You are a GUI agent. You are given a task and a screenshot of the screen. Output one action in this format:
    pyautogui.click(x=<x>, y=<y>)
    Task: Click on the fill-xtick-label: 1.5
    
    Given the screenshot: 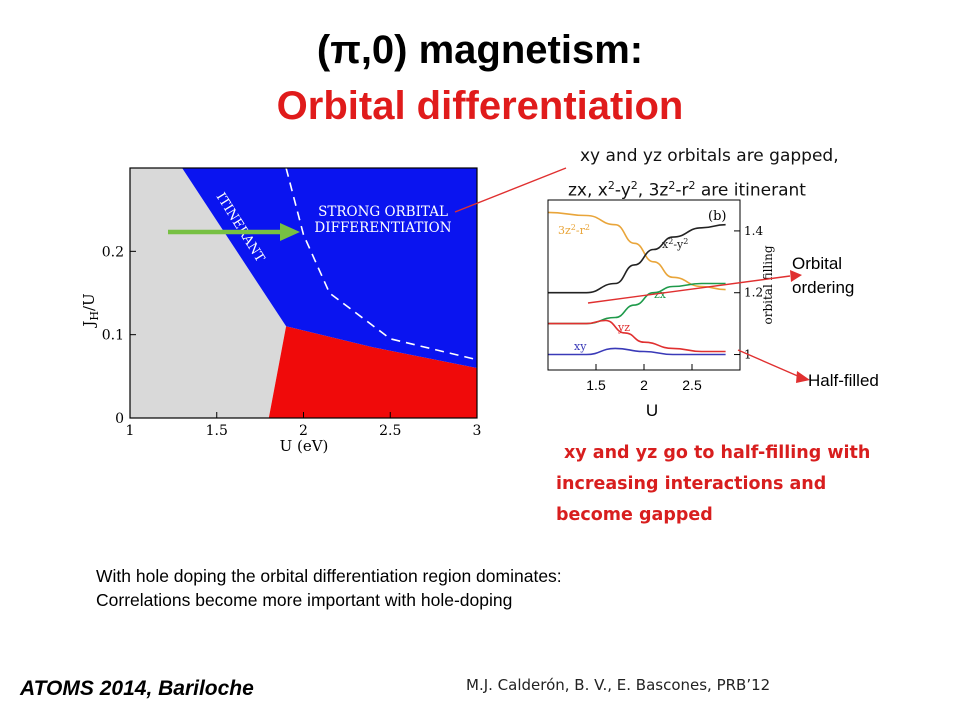 What is the action you would take?
    pyautogui.click(x=596, y=385)
    